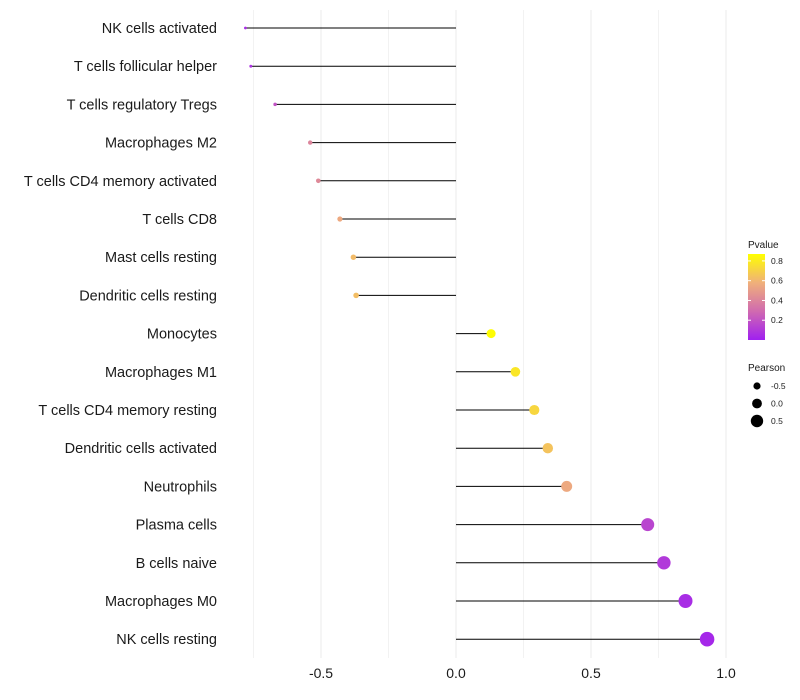 This screenshot has height=700, width=800. I want to click on pvalue-colorbar, so click(756, 297).